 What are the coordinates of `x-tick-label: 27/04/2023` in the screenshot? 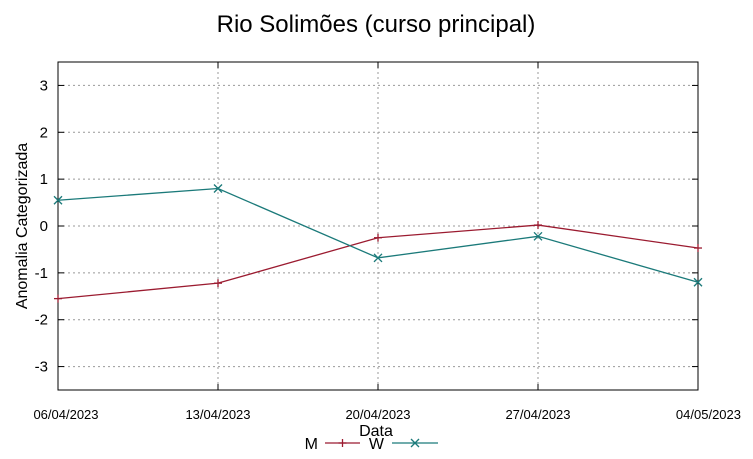 It's located at (537, 414).